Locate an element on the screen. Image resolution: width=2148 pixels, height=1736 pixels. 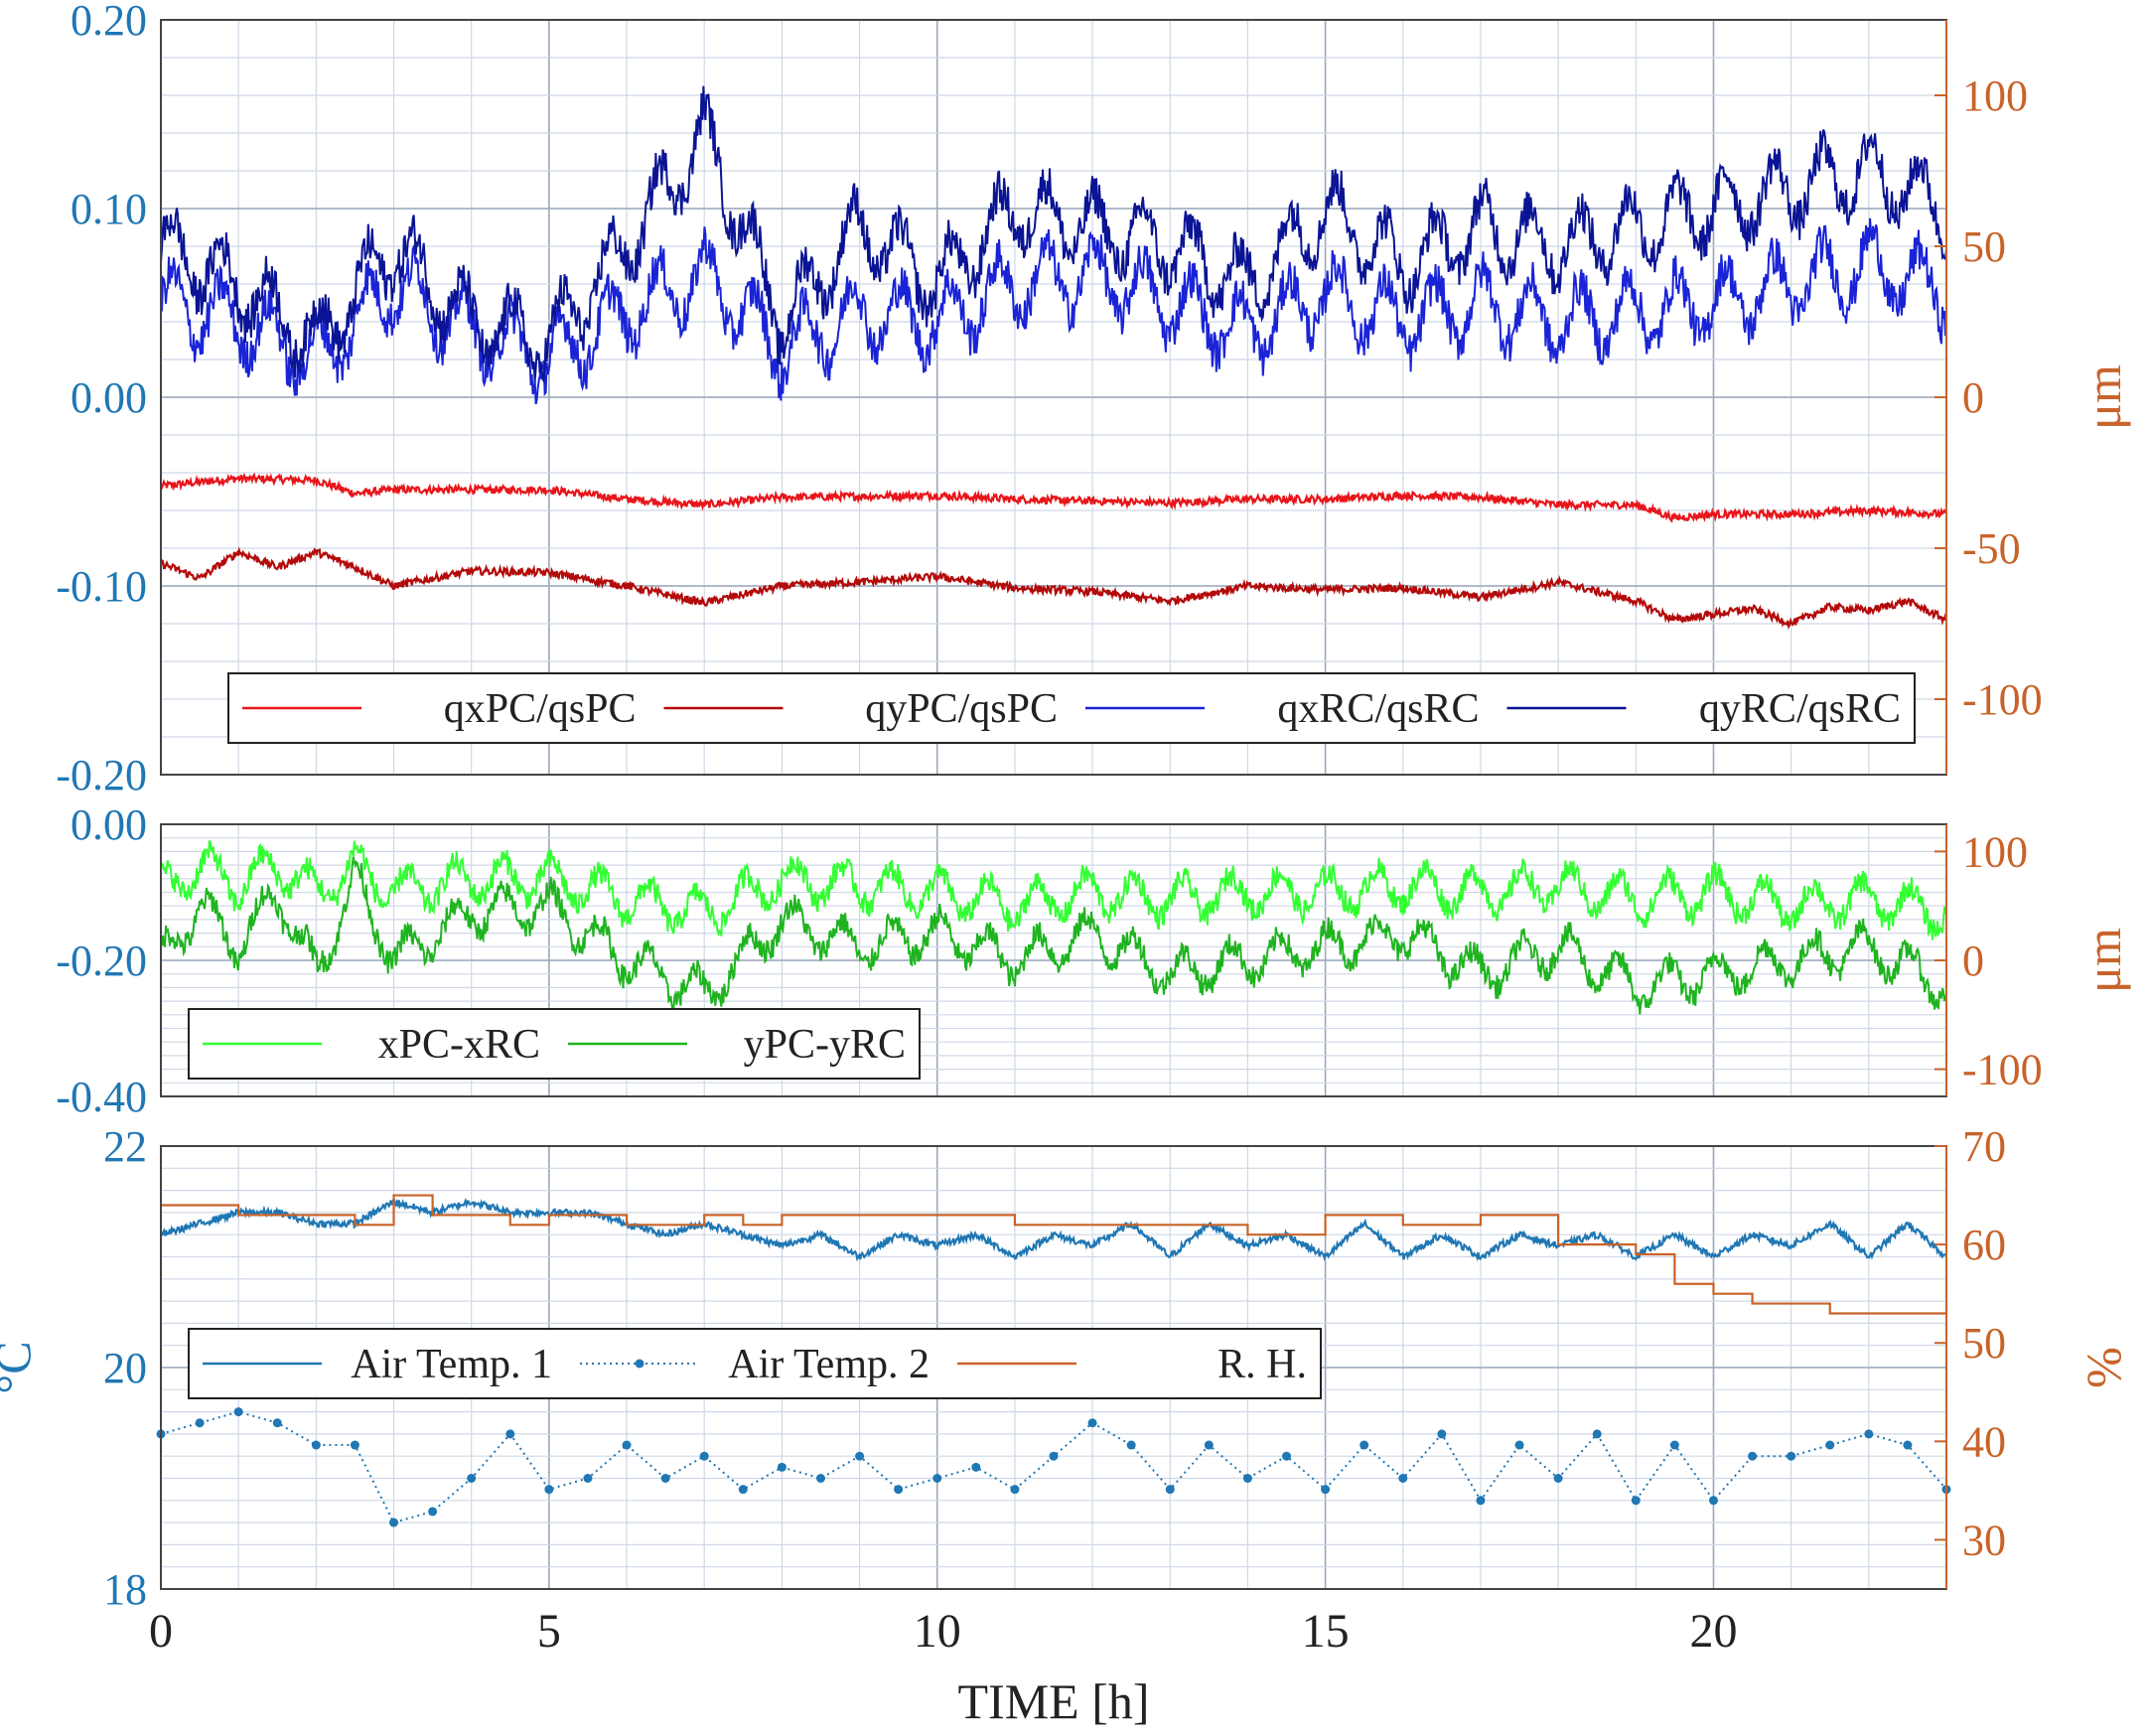
left-tick-label: 20 is located at coordinates (125, 1368).